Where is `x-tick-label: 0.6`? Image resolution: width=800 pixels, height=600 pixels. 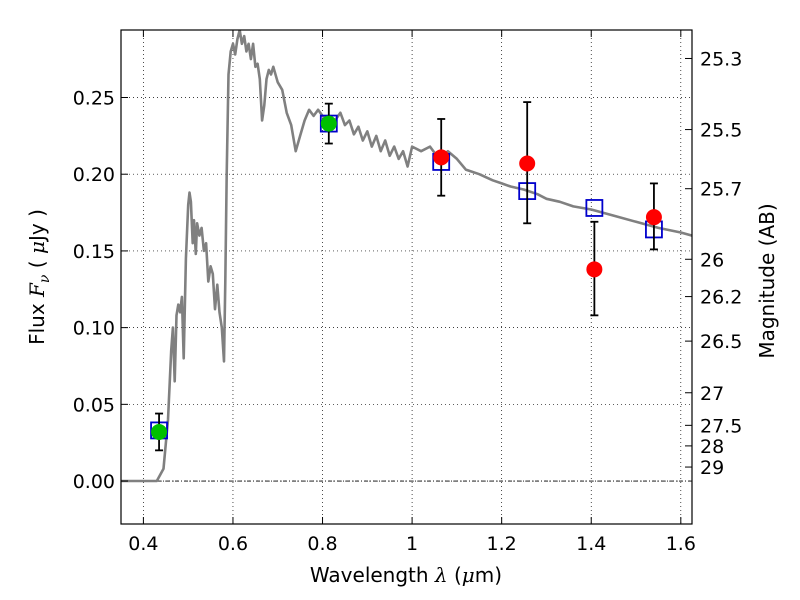 x-tick-label: 0.6 is located at coordinates (233, 544).